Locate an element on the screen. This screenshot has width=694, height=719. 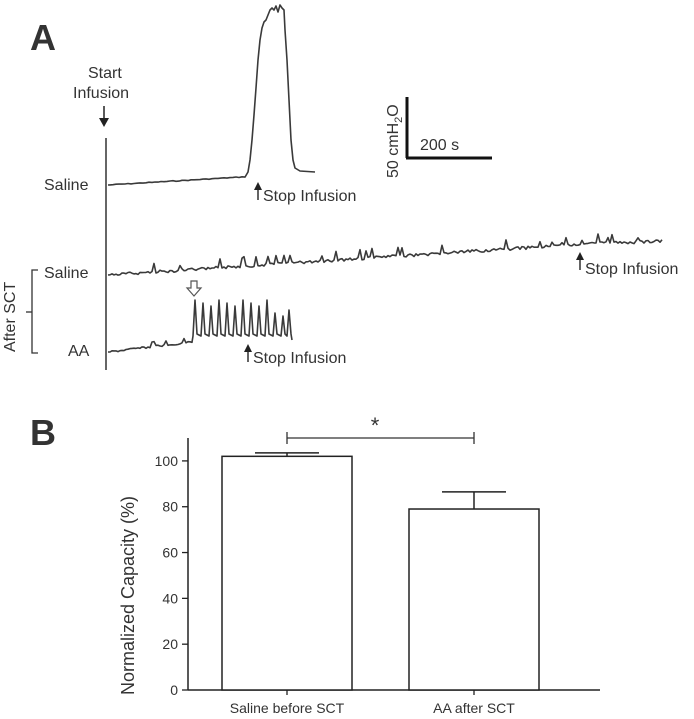
y-tick-label: 60 is located at coordinates (170, 553).